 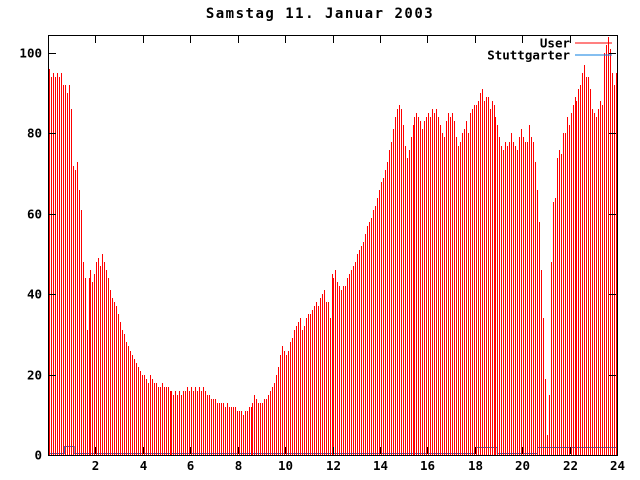 What do you see at coordinates (522, 465) in the screenshot?
I see `x-tick-label: 20` at bounding box center [522, 465].